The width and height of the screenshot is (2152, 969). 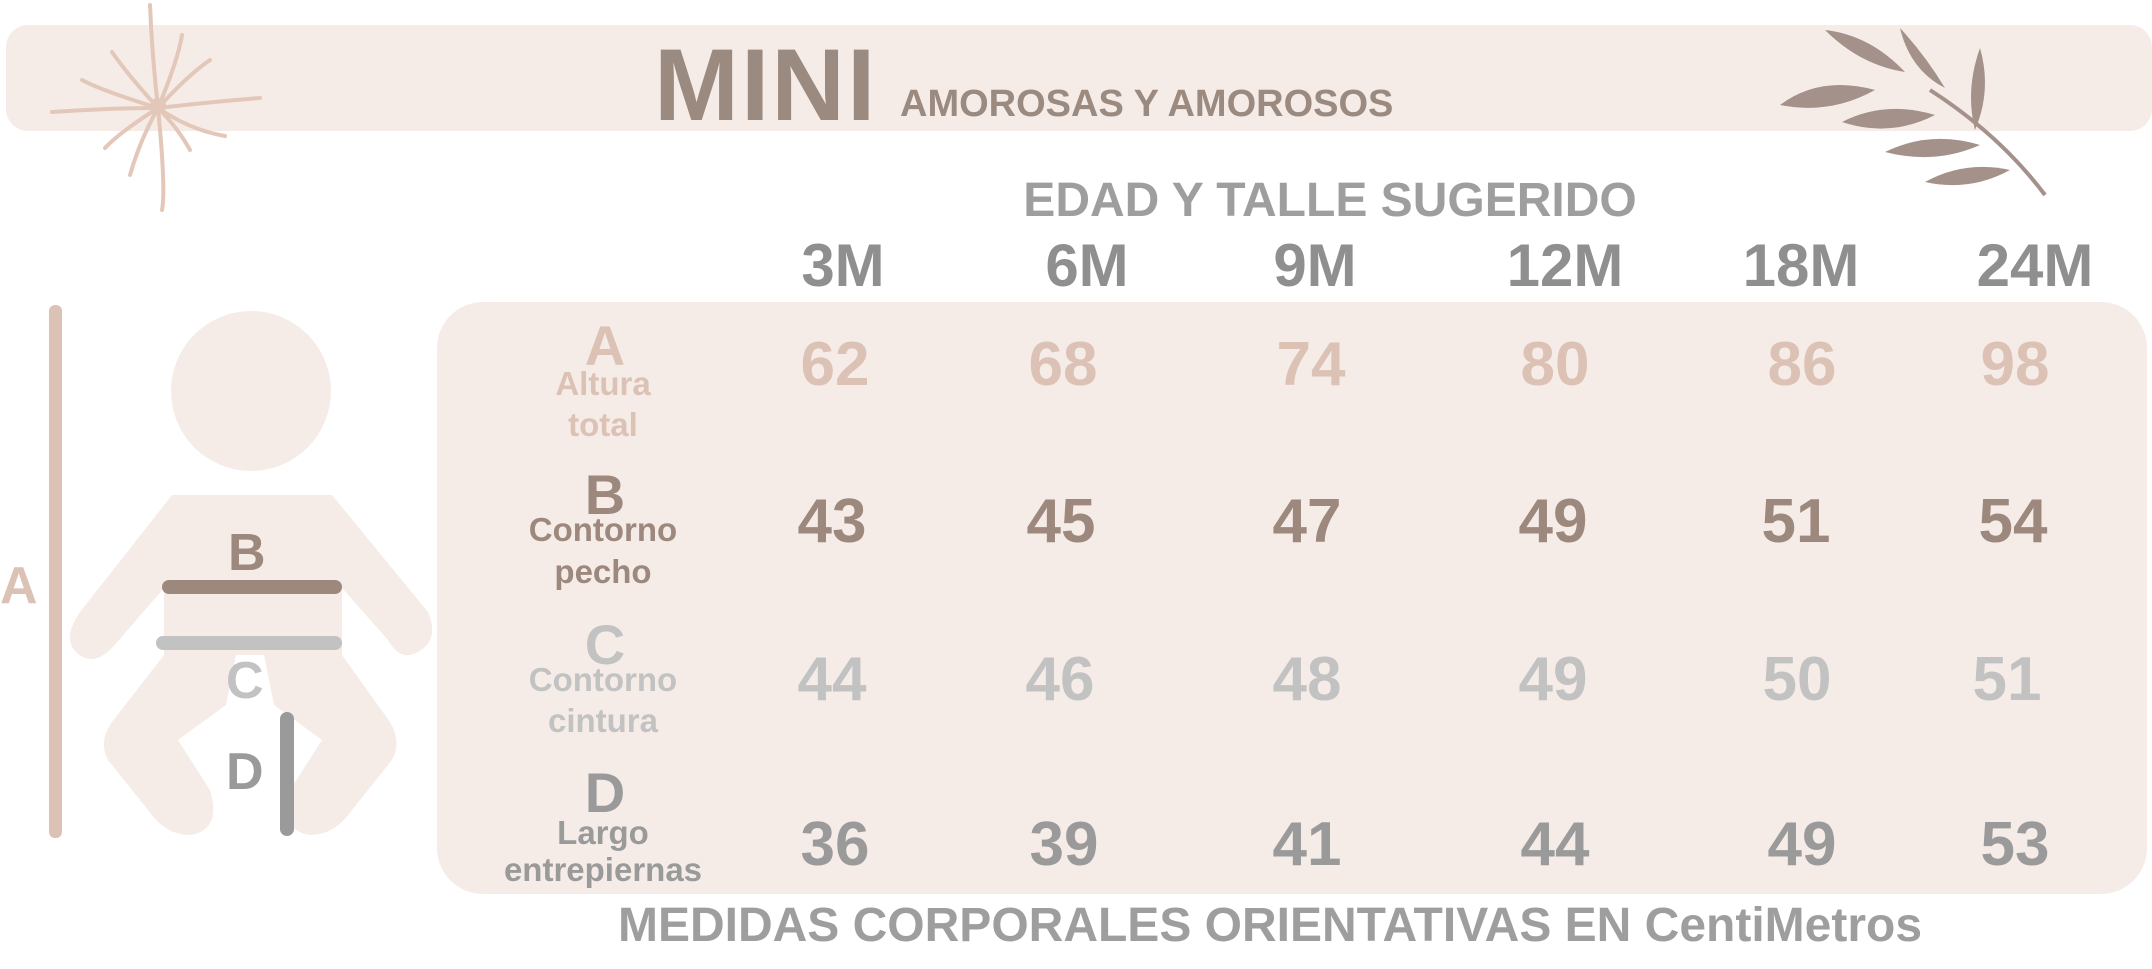 What do you see at coordinates (1079, 78) in the screenshot?
I see `header-banner` at bounding box center [1079, 78].